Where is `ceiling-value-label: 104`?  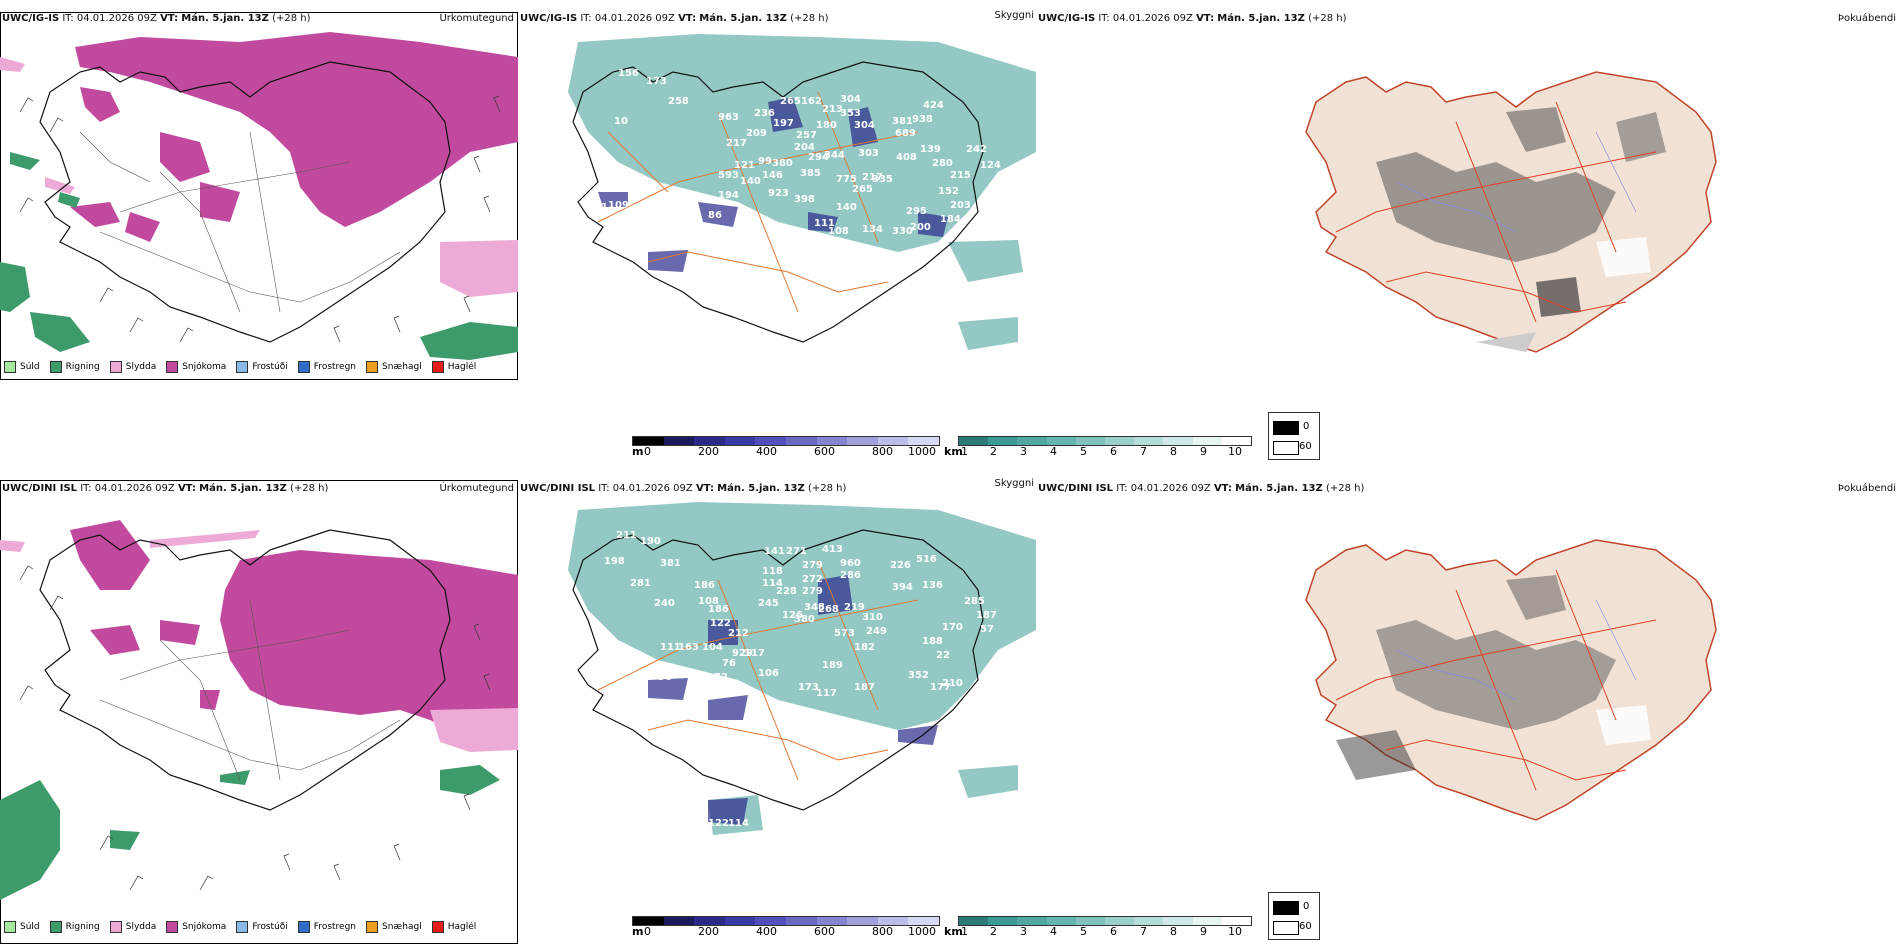
ceiling-value-label: 104 is located at coordinates (712, 647).